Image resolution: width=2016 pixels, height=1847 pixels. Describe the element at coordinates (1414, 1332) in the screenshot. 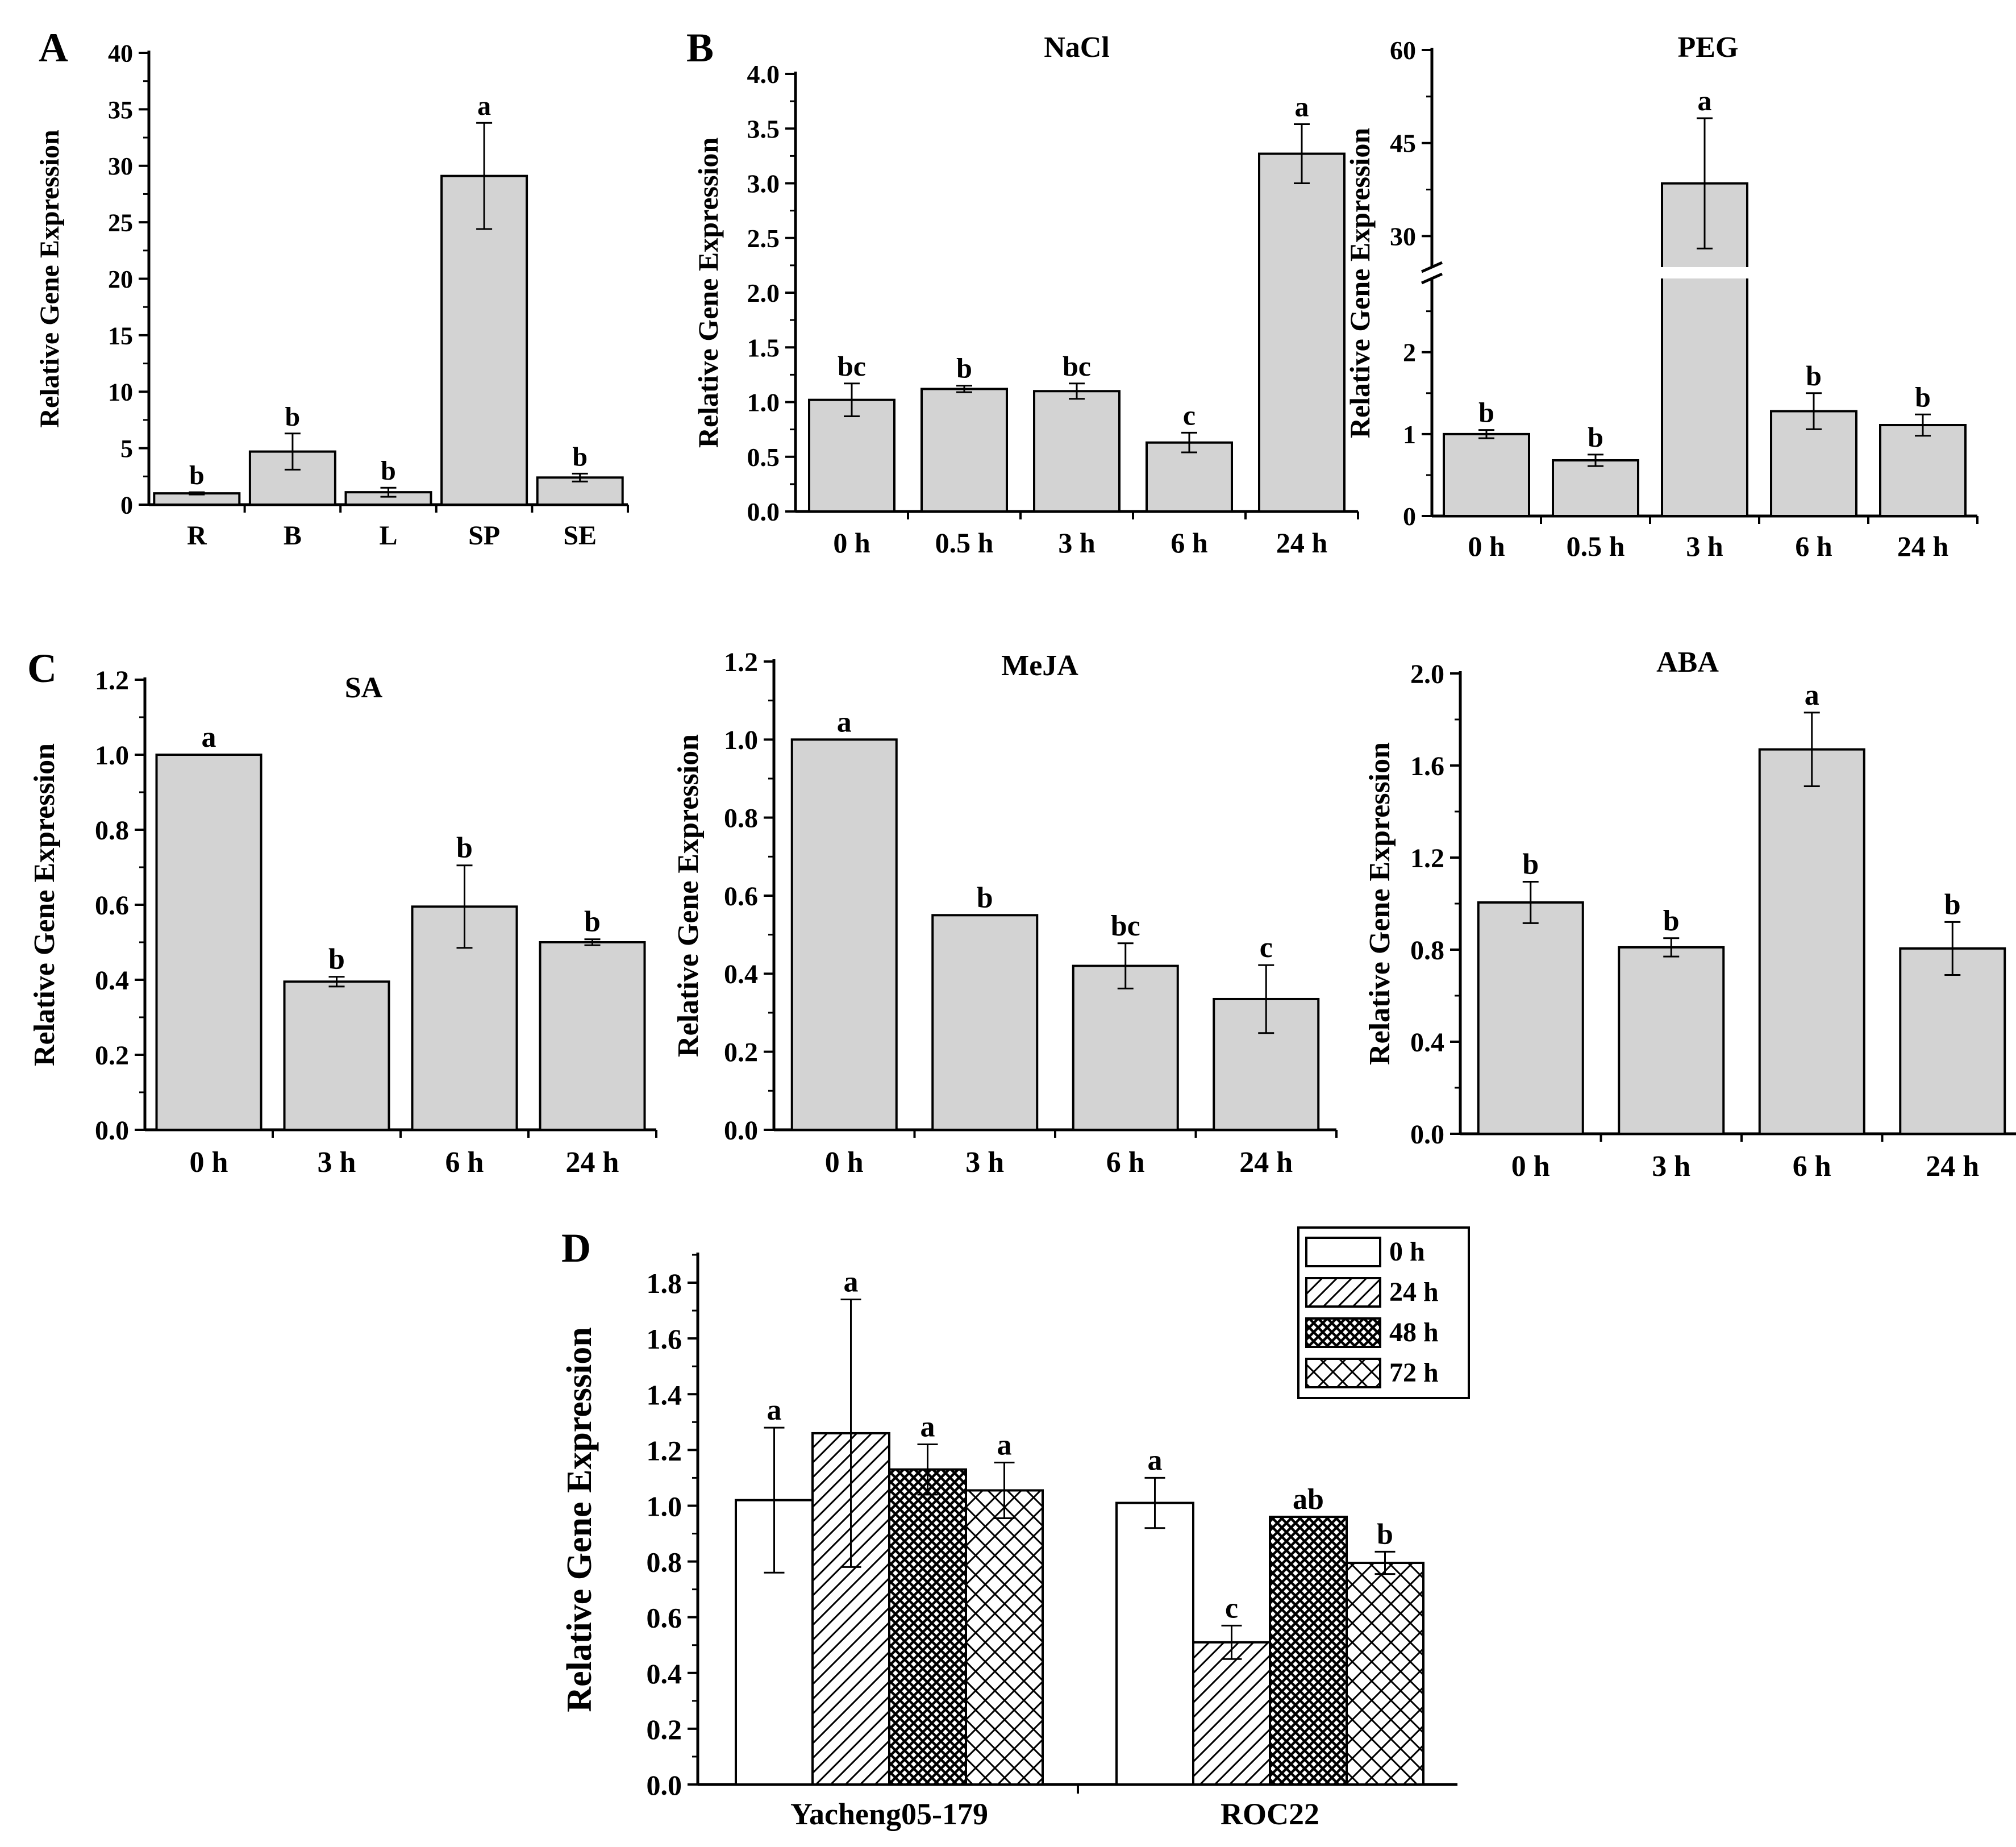

I see `legend-label: 48 h` at that location.